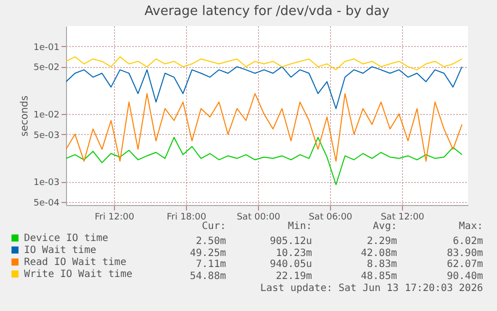 This screenshot has height=311, width=497. Describe the element at coordinates (467, 242) in the screenshot. I see `text: 6.02m` at that location.